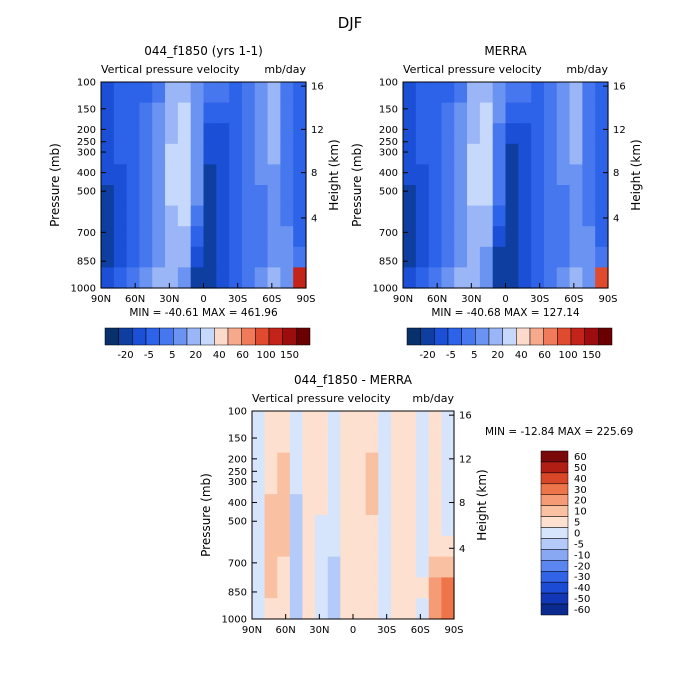 The height and width of the screenshot is (700, 700). What do you see at coordinates (206, 515) in the screenshot?
I see `y-axis-label: Pressure (mb)` at bounding box center [206, 515].